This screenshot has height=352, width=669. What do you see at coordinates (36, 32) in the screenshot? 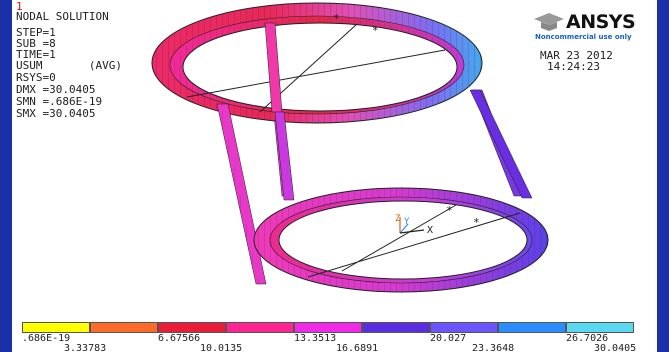
I see `info-step: STEP=1` at bounding box center [36, 32].